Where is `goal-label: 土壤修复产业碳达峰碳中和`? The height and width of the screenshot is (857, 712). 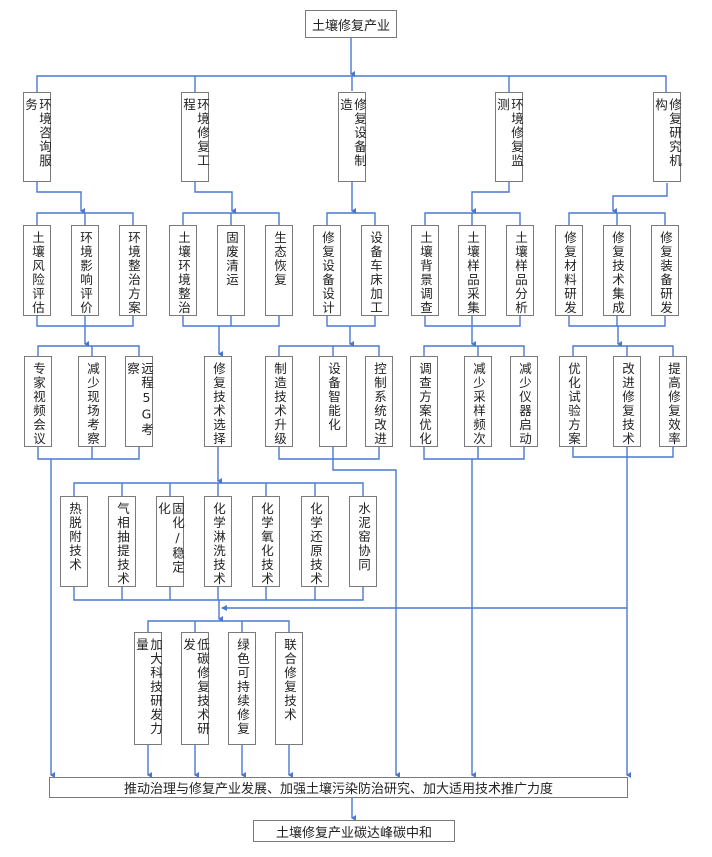 goal-label: 土壤修复产业碳达峰碳中和 is located at coordinates (353, 833).